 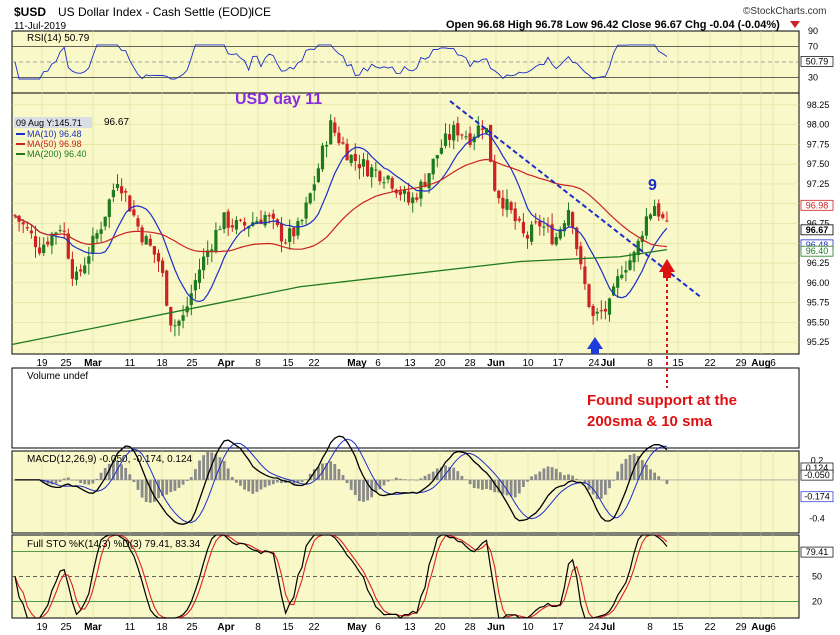 What do you see at coordinates (57, 376) in the screenshot?
I see `volume-label: Volume undef` at bounding box center [57, 376].